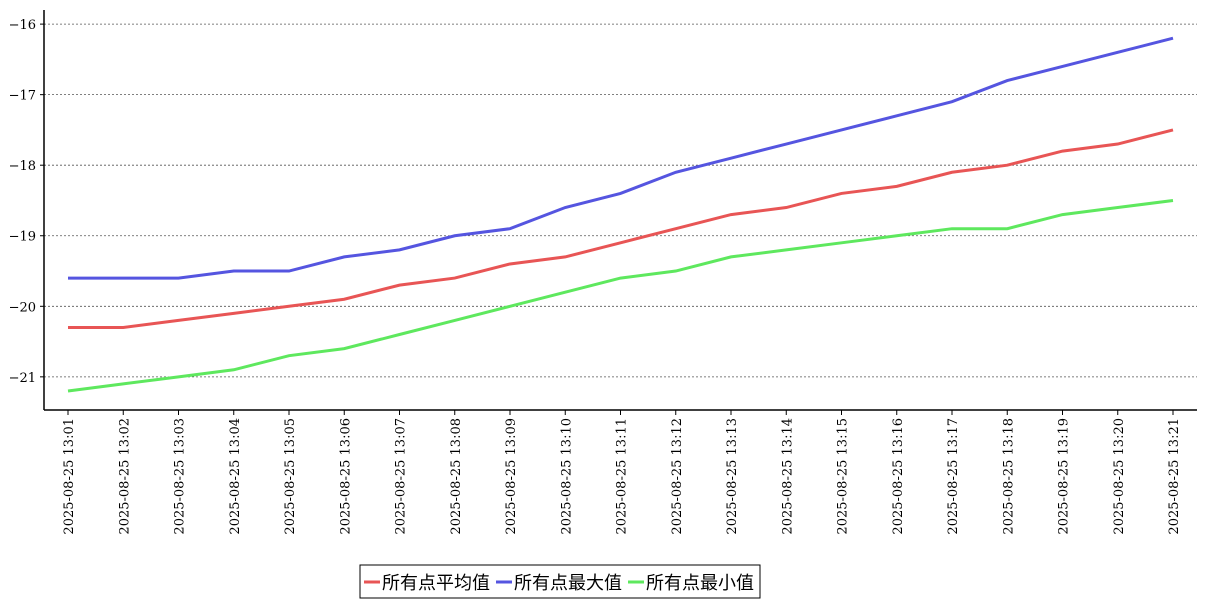 Image resolution: width=1207 pixels, height=600 pixels. Describe the element at coordinates (22, 237) in the screenshot. I see `y-tick-label: −19` at that location.